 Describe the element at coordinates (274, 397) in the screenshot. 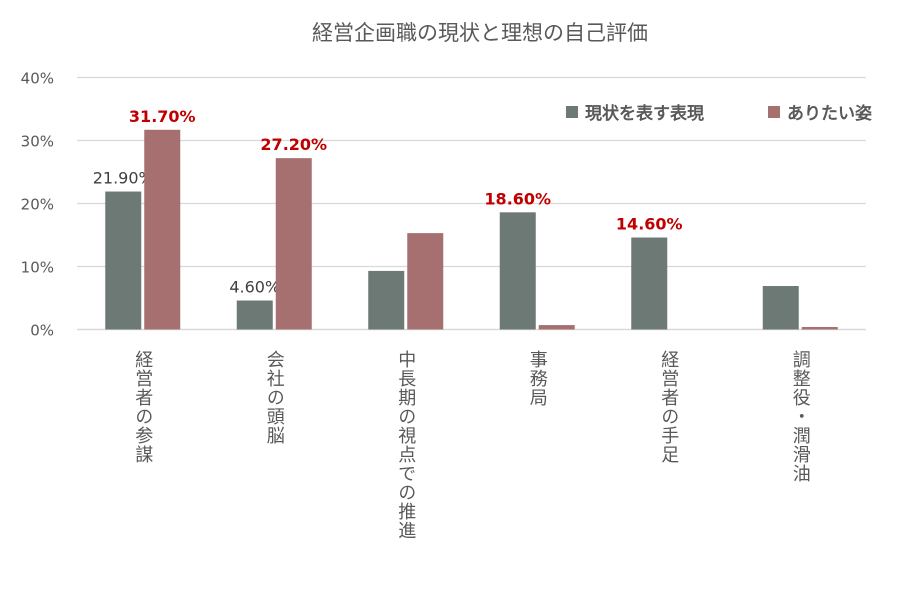

I see `x-category-label: 会社の頭脳` at that location.